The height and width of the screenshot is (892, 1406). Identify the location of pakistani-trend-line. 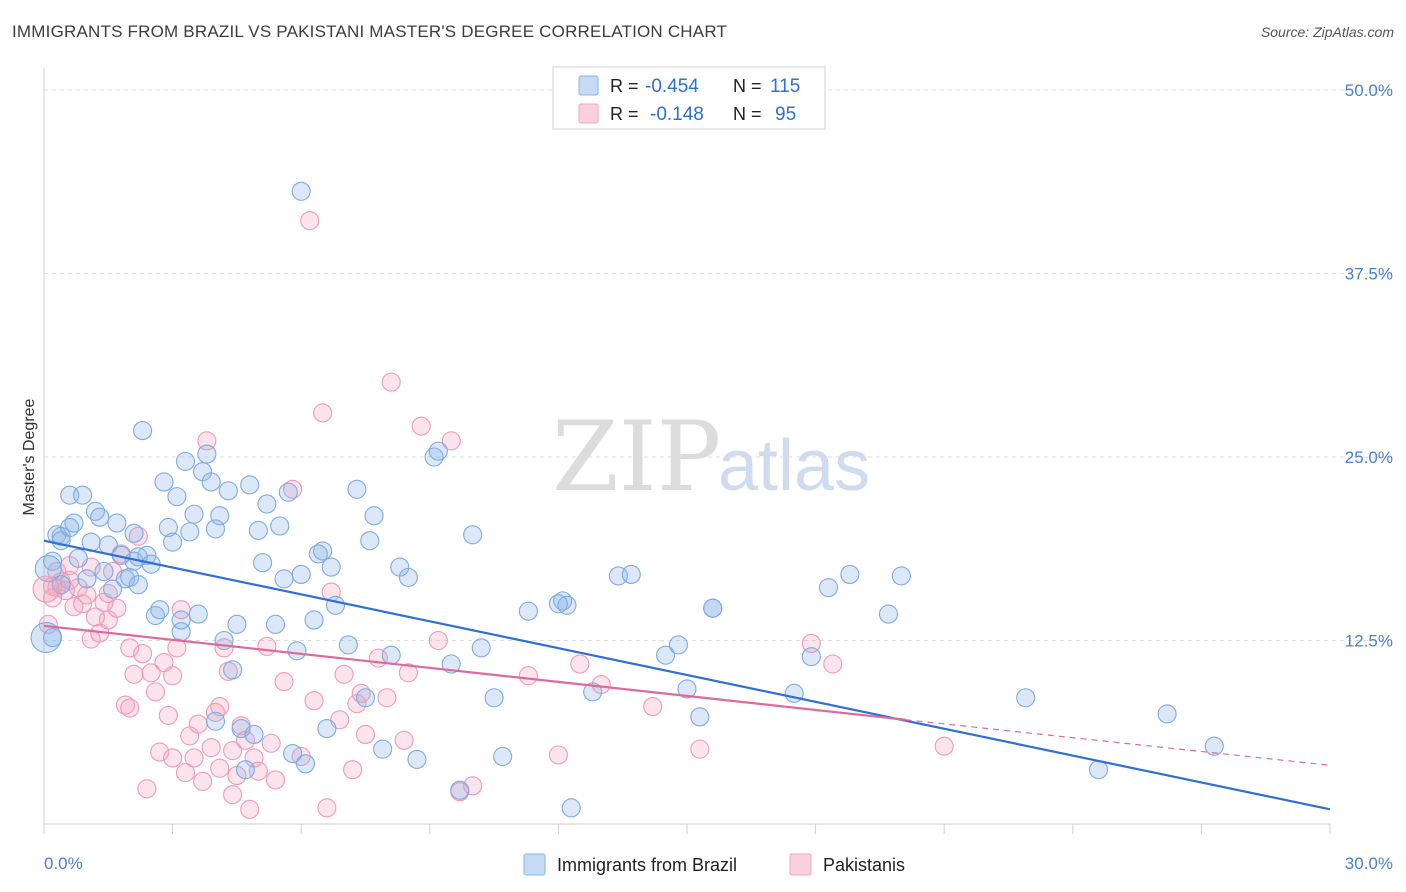
(474, 672).